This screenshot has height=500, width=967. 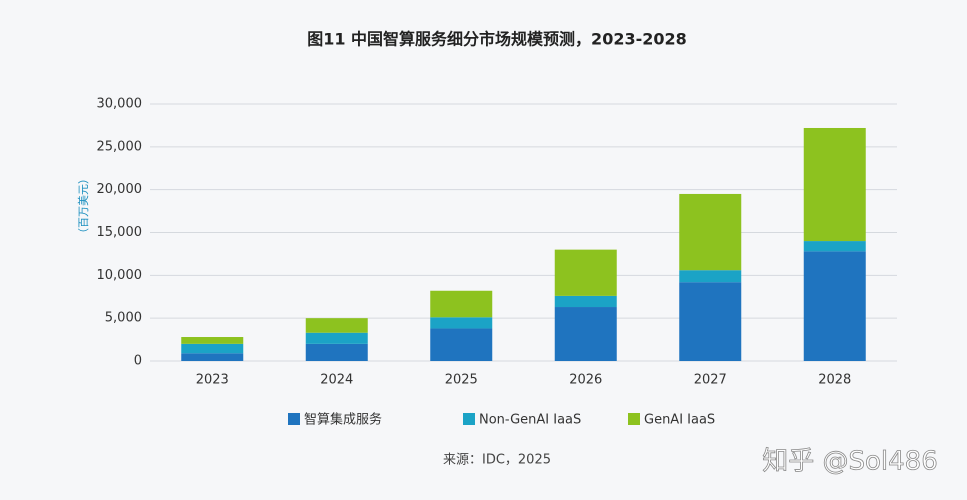 What do you see at coordinates (497, 39) in the screenshot?
I see `chart-title: 图11 中国智算服务细分市场规模预测，2023-2028` at bounding box center [497, 39].